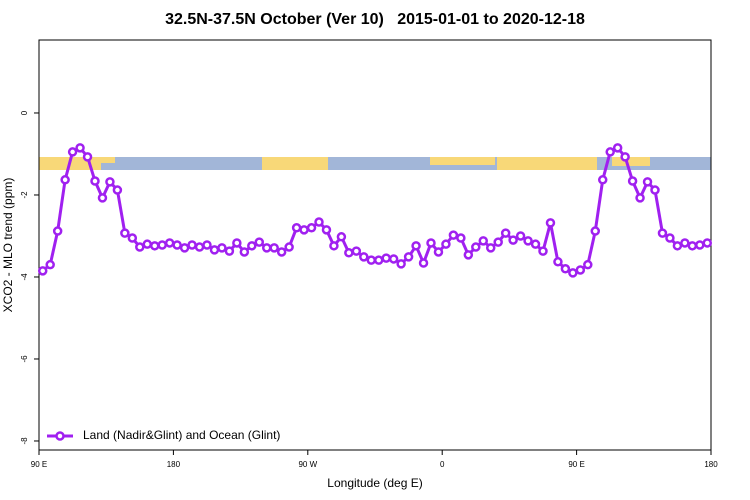  Describe the element at coordinates (181, 435) in the screenshot. I see `legend-label: Land (Nadir&Glint) and Ocean (Glint)` at that location.